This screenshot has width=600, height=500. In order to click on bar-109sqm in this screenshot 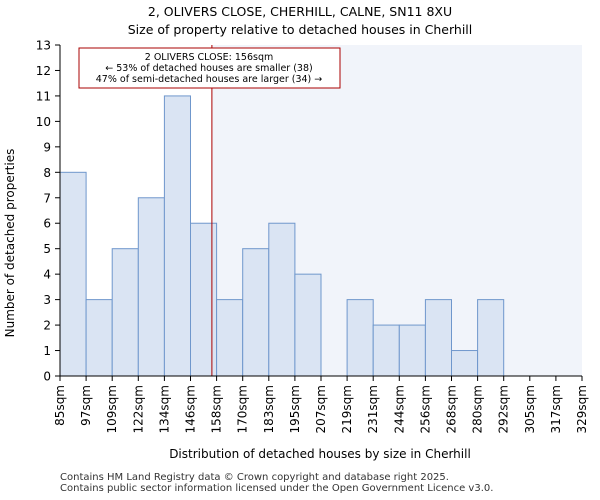, I will do `click(125, 312)`.